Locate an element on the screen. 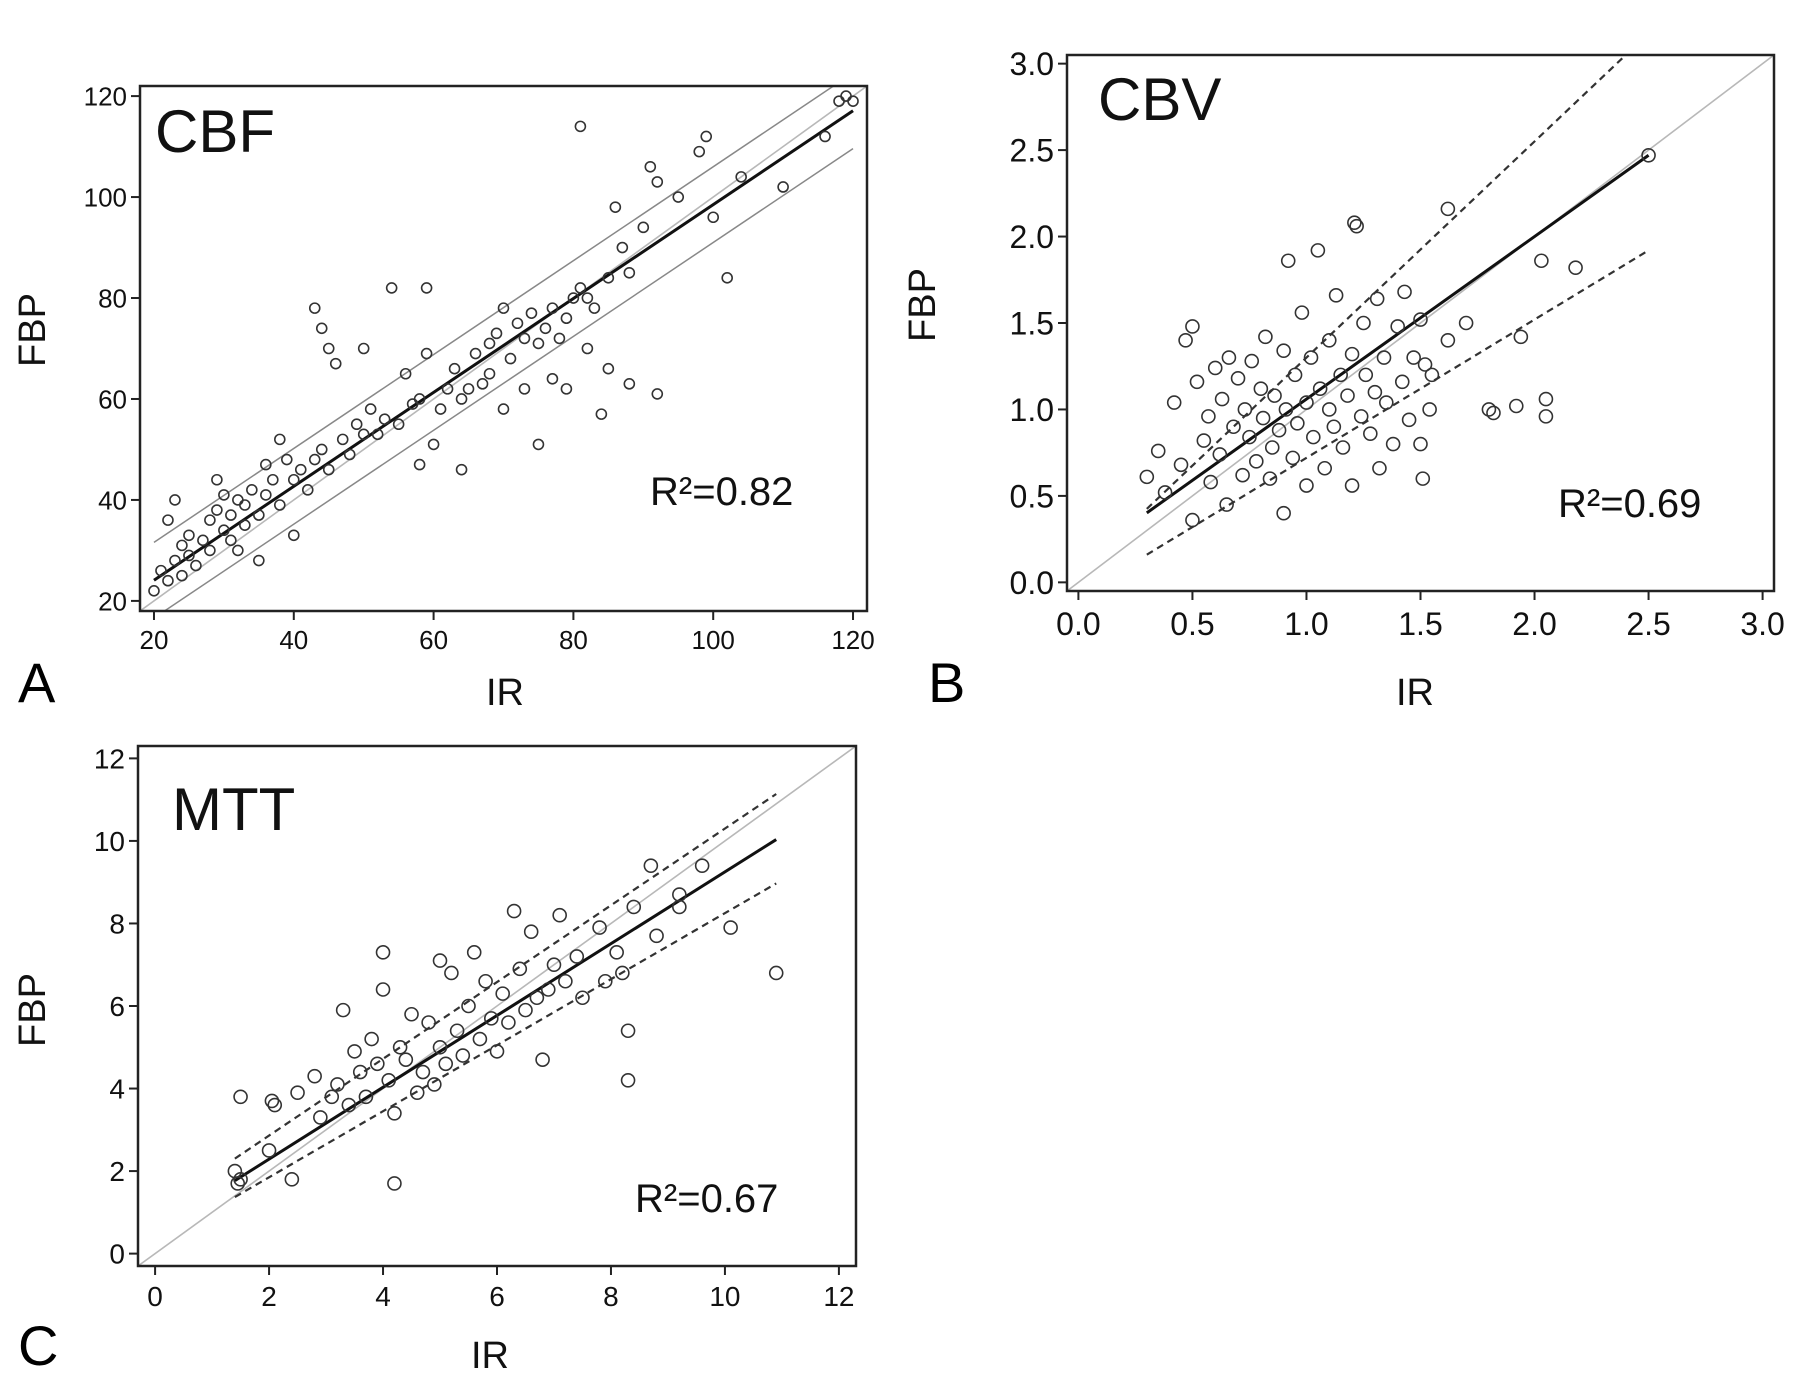 The image size is (1800, 1379). x-tick-label: 40 is located at coordinates (293, 640).